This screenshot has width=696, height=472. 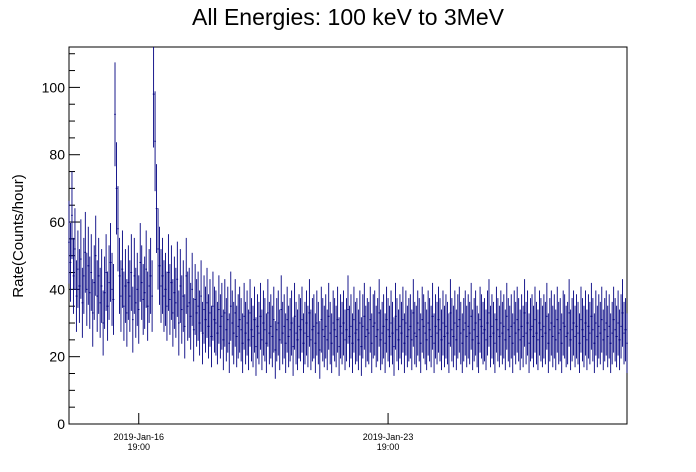 I want to click on y-tick-label: 100, so click(x=54, y=87).